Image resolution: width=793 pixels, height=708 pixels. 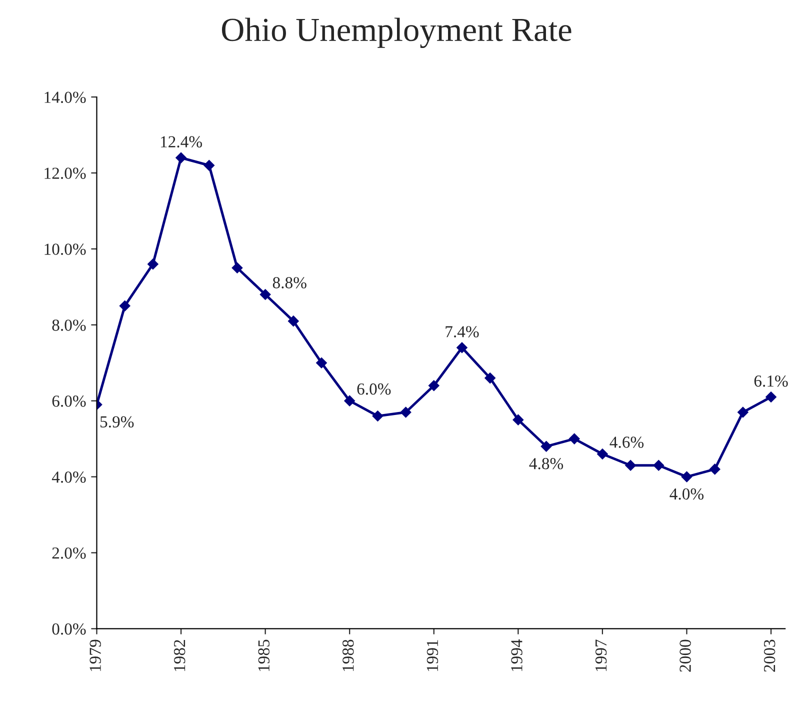 What do you see at coordinates (546, 464) in the screenshot?
I see `data-label: 4.8%` at bounding box center [546, 464].